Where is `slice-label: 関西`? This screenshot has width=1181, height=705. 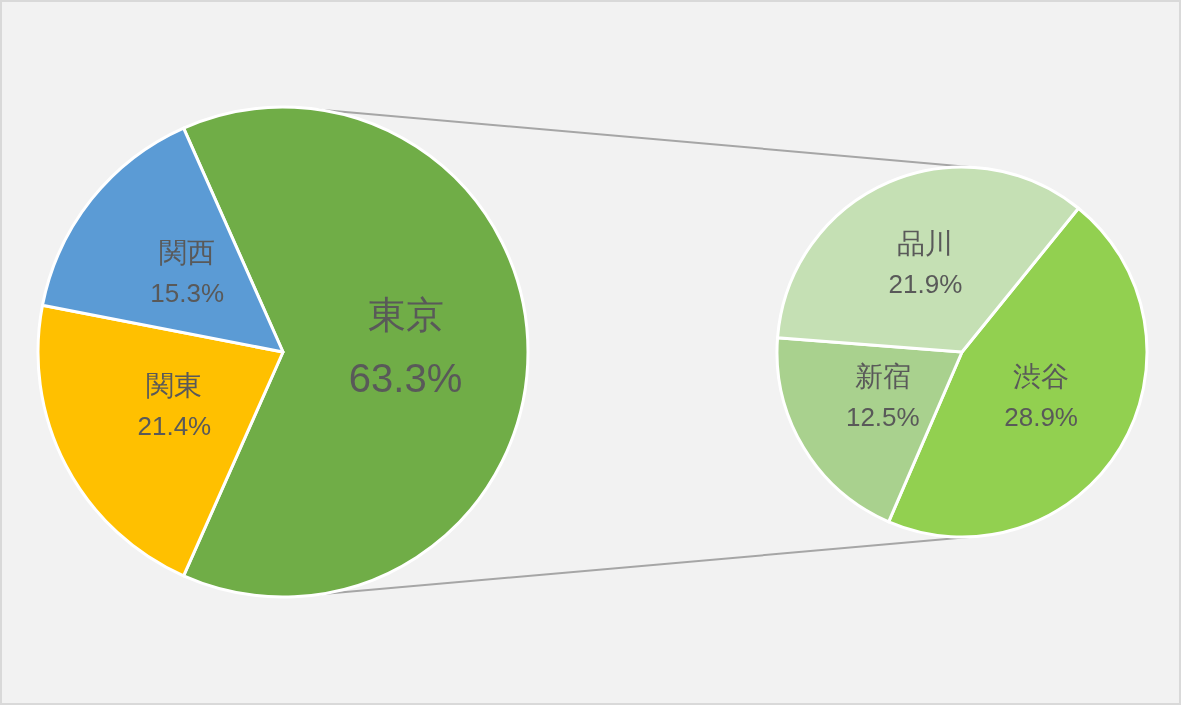 slice-label: 関西 is located at coordinates (187, 252).